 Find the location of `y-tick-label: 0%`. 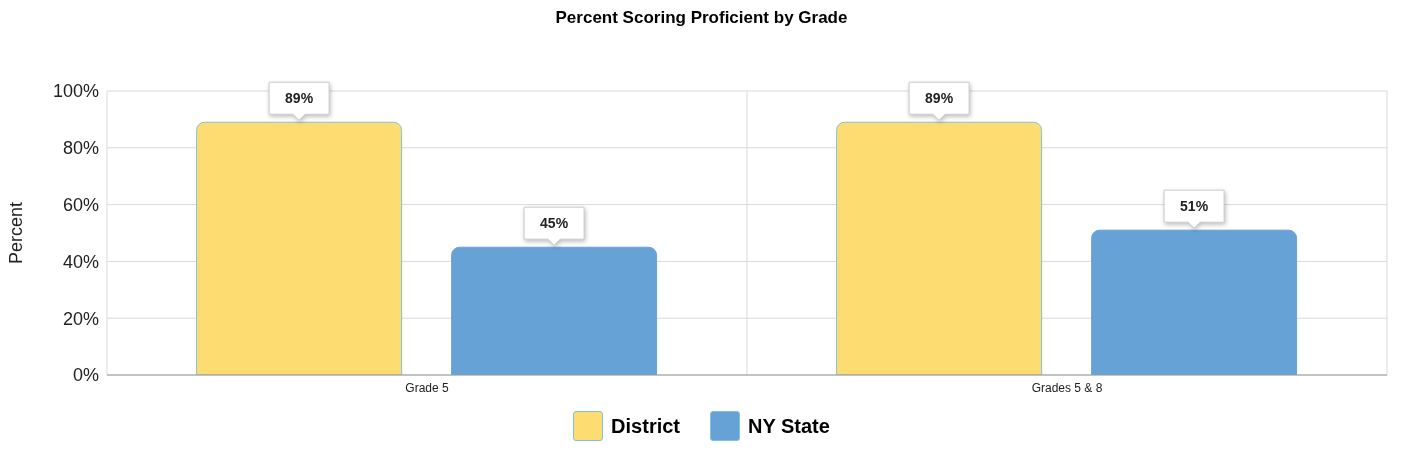

y-tick-label: 0% is located at coordinates (85, 375).